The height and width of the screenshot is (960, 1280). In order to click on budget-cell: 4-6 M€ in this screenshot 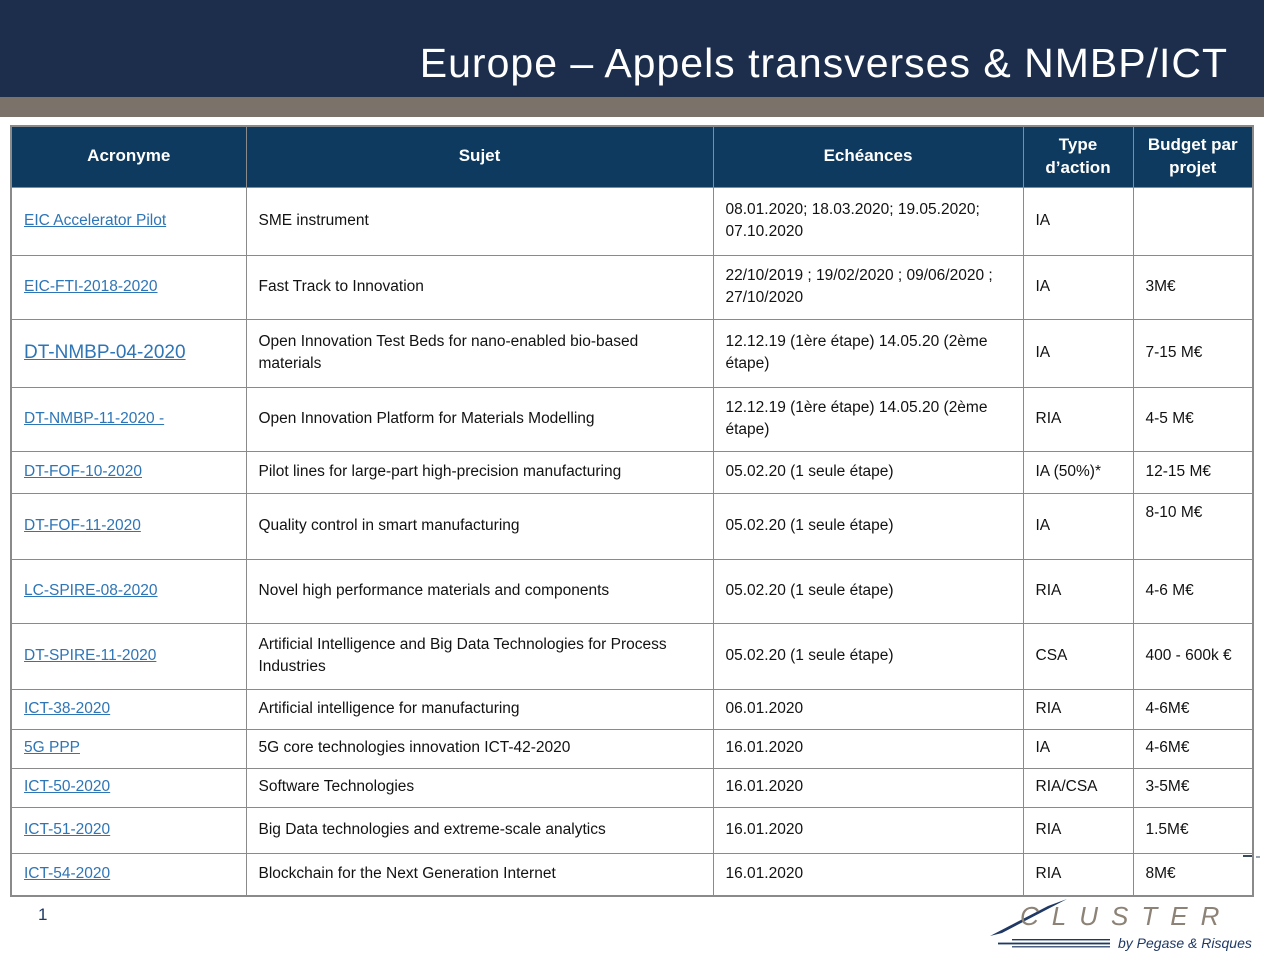, I will do `click(1193, 591)`.